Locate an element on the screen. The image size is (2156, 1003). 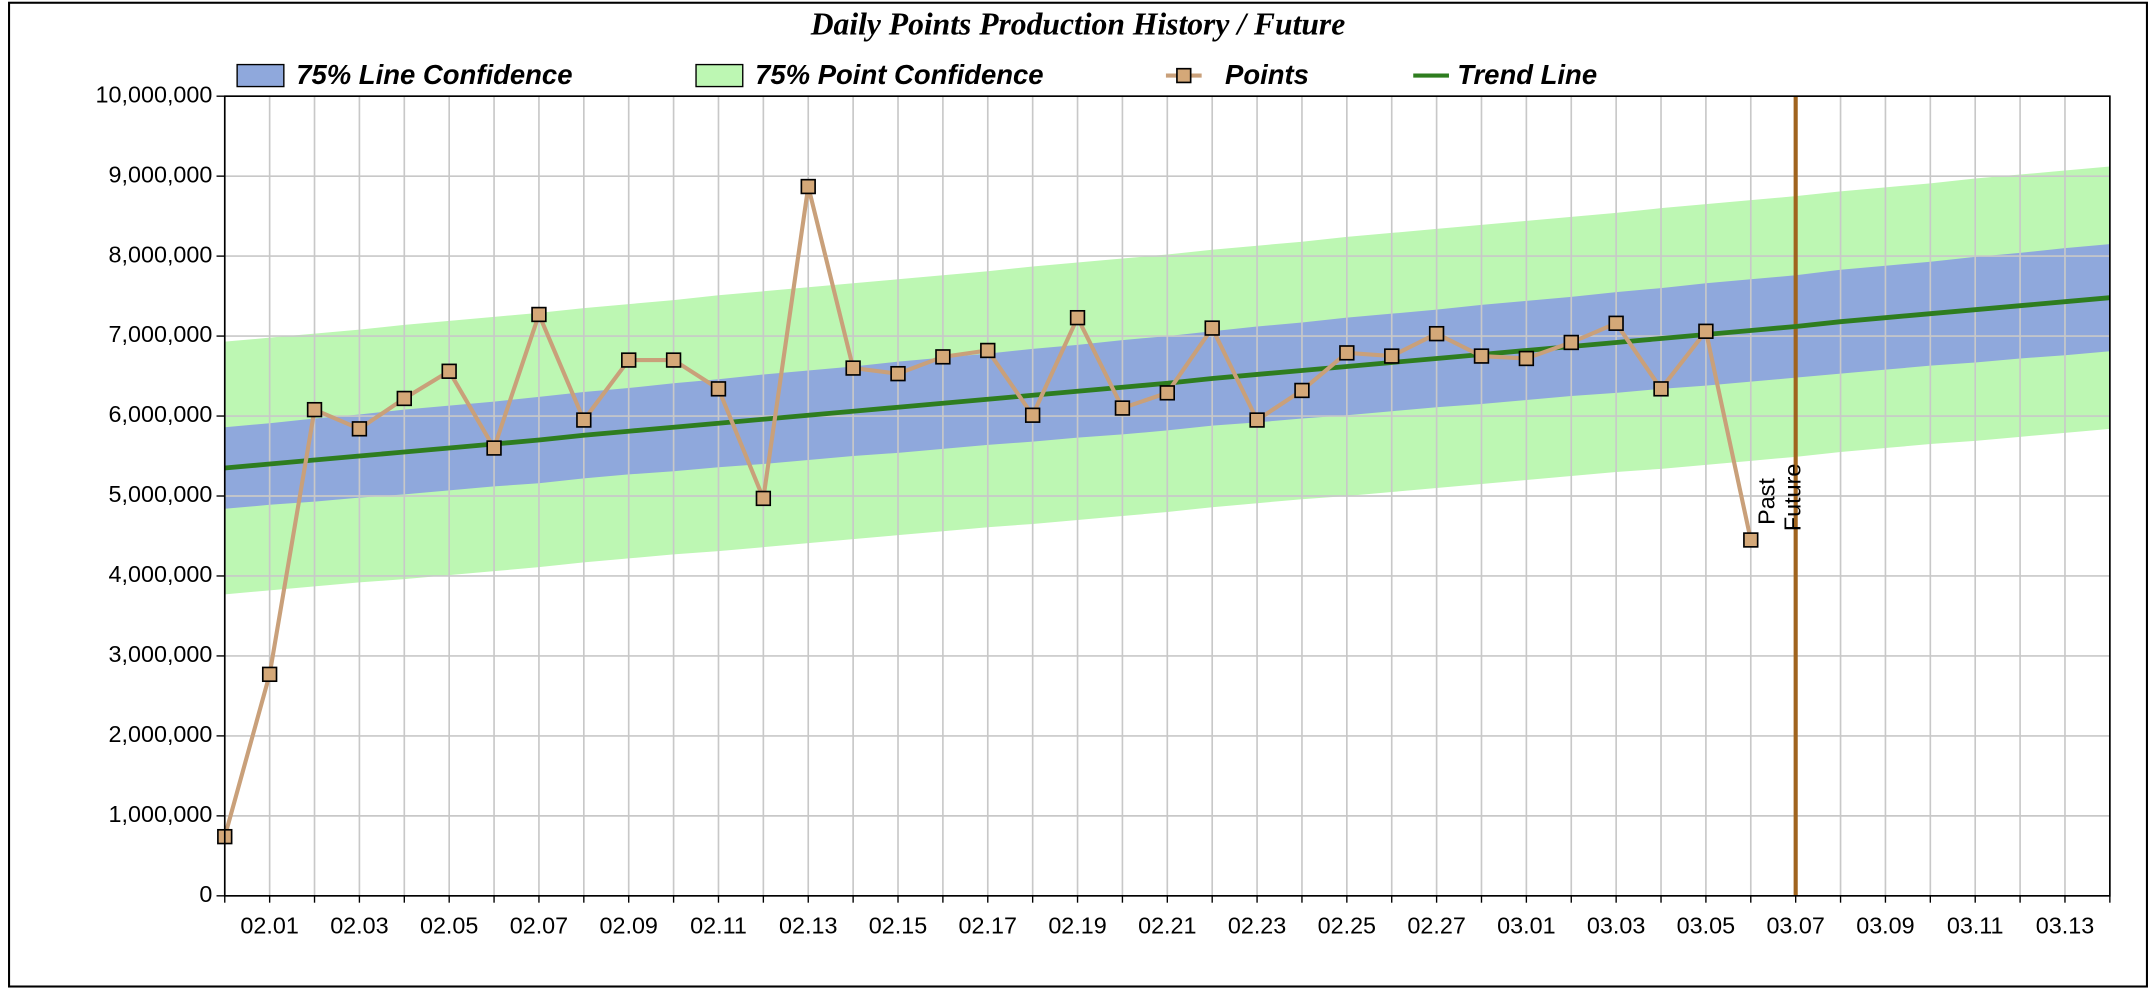
y-tick-label: 7,000,000 is located at coordinates (161, 334).